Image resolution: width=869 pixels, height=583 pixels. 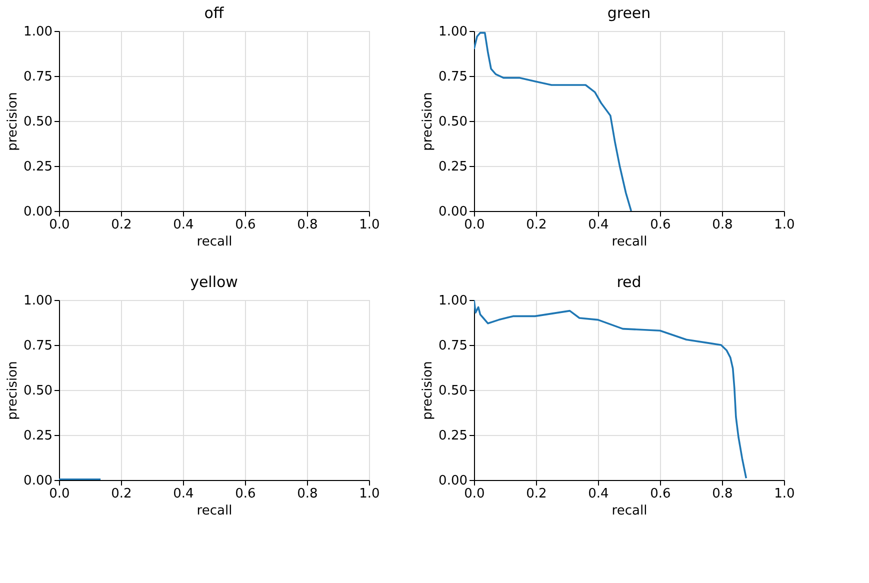 What do you see at coordinates (629, 282) in the screenshot?
I see `chart-title: red` at bounding box center [629, 282].